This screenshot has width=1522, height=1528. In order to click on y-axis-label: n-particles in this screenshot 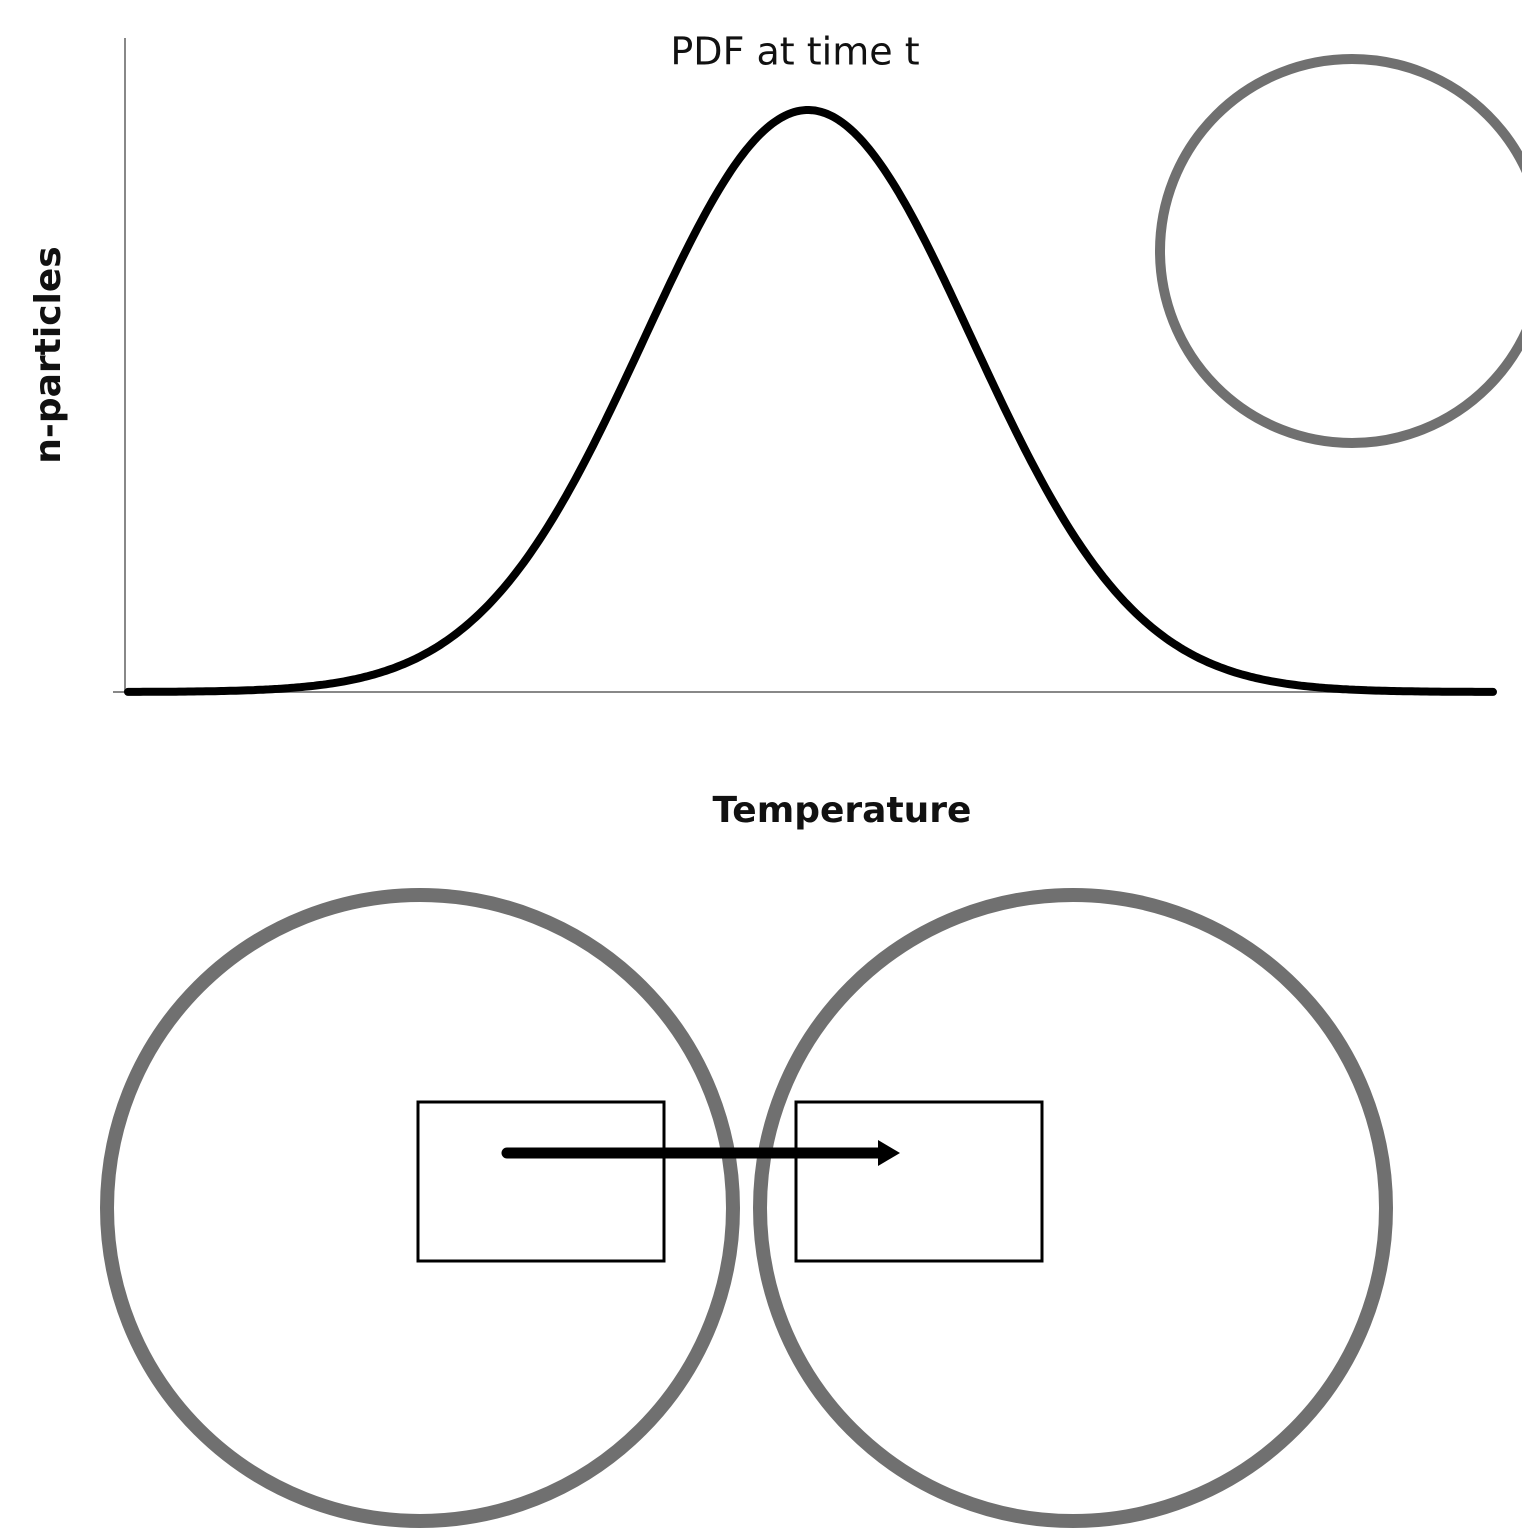, I will do `click(48, 354)`.